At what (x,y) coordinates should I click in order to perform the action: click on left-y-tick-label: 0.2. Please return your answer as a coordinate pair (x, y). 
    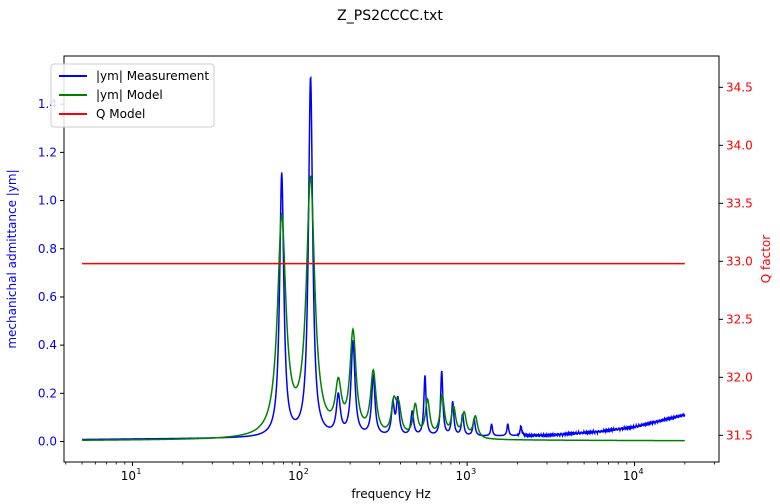
    Looking at the image, I should click on (47, 393).